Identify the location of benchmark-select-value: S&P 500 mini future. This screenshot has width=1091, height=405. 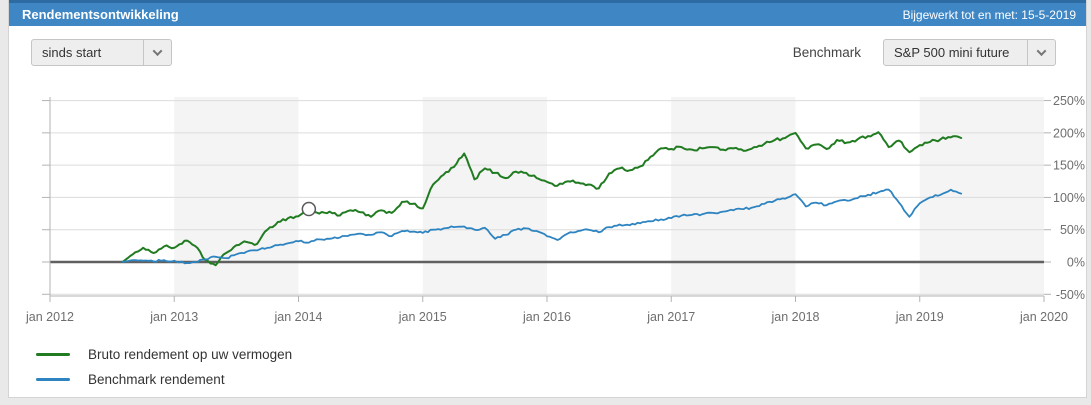
(952, 52).